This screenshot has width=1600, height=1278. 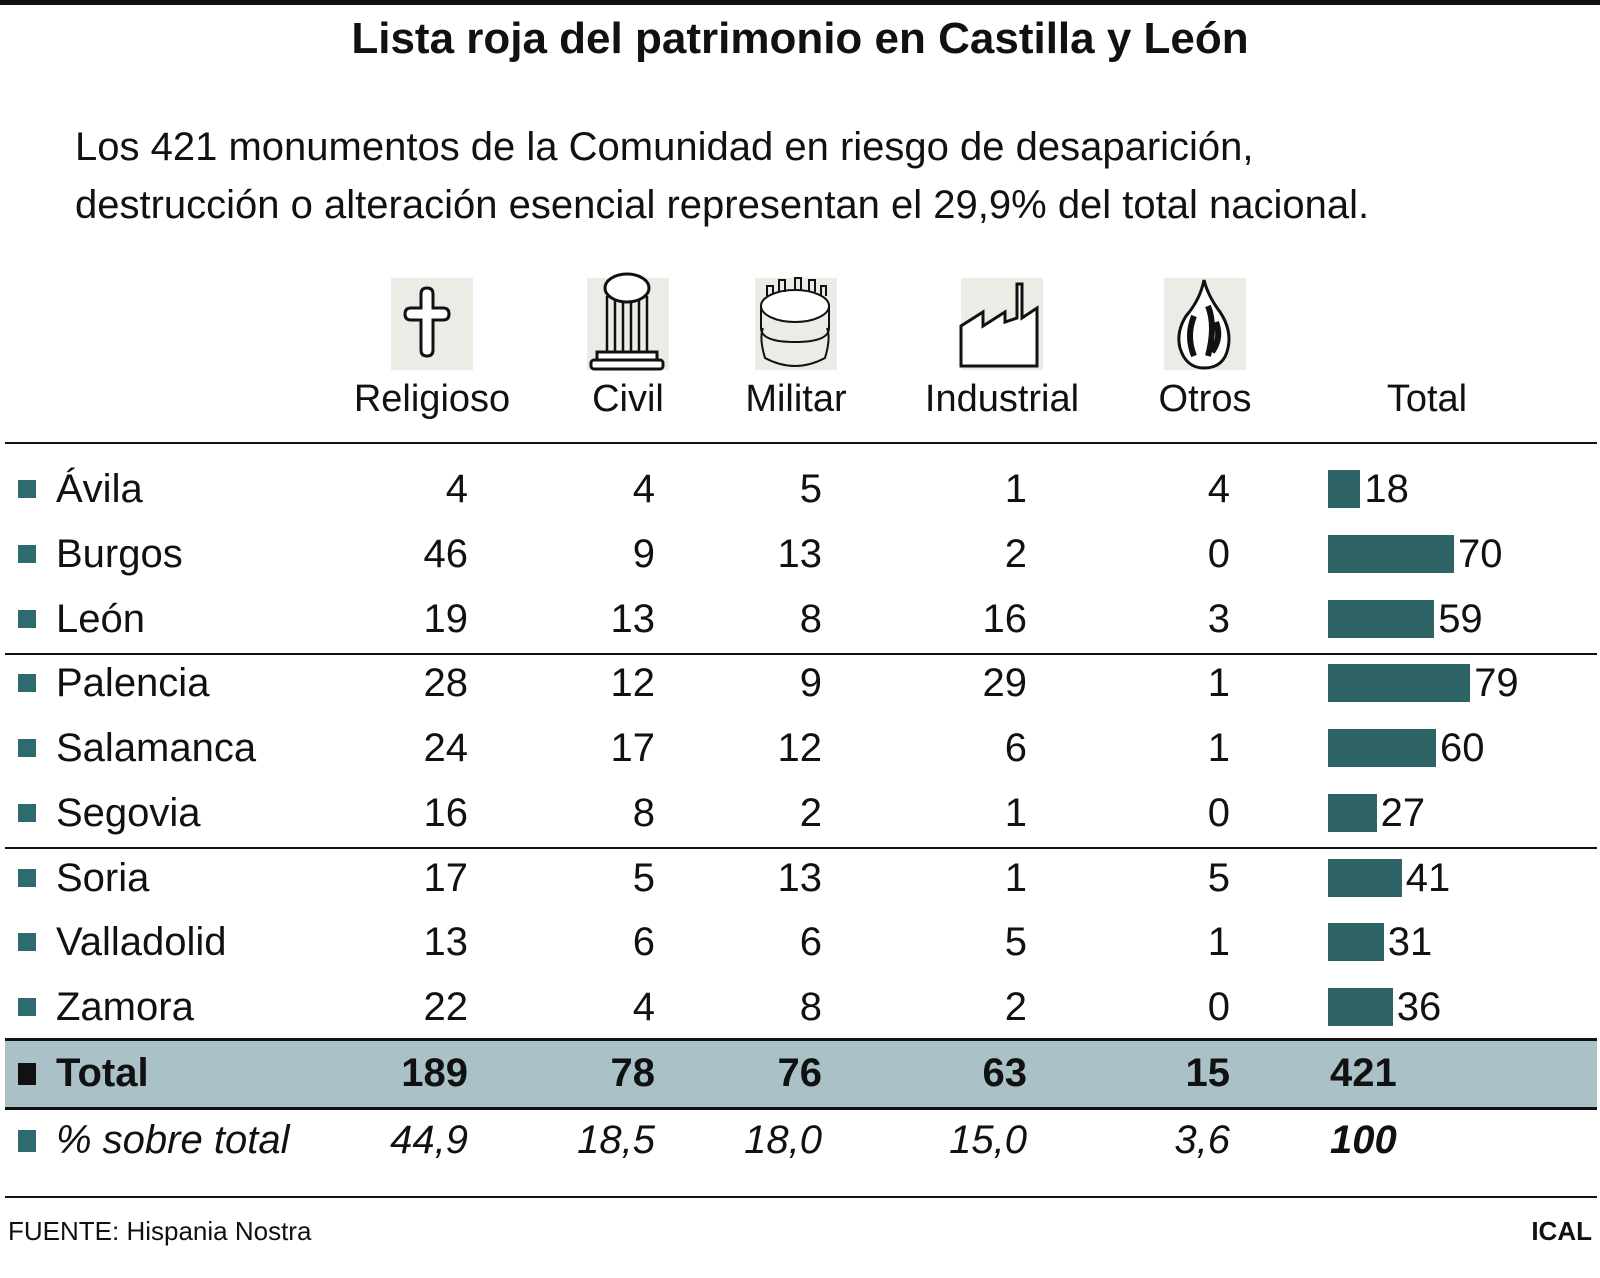 I want to click on cell-value: 17, so click(x=446, y=877).